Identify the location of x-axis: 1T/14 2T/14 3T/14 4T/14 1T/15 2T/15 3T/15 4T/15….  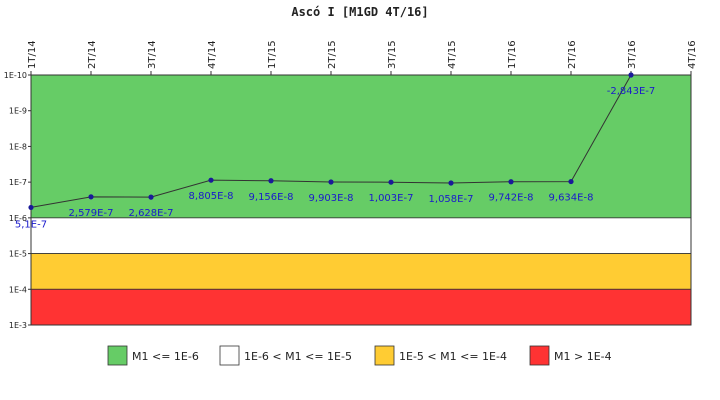
(362, 57).